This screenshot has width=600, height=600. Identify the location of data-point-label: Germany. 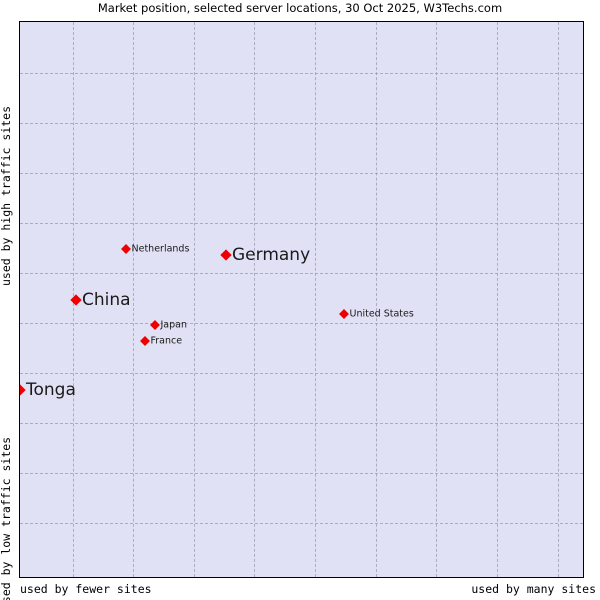
(271, 255).